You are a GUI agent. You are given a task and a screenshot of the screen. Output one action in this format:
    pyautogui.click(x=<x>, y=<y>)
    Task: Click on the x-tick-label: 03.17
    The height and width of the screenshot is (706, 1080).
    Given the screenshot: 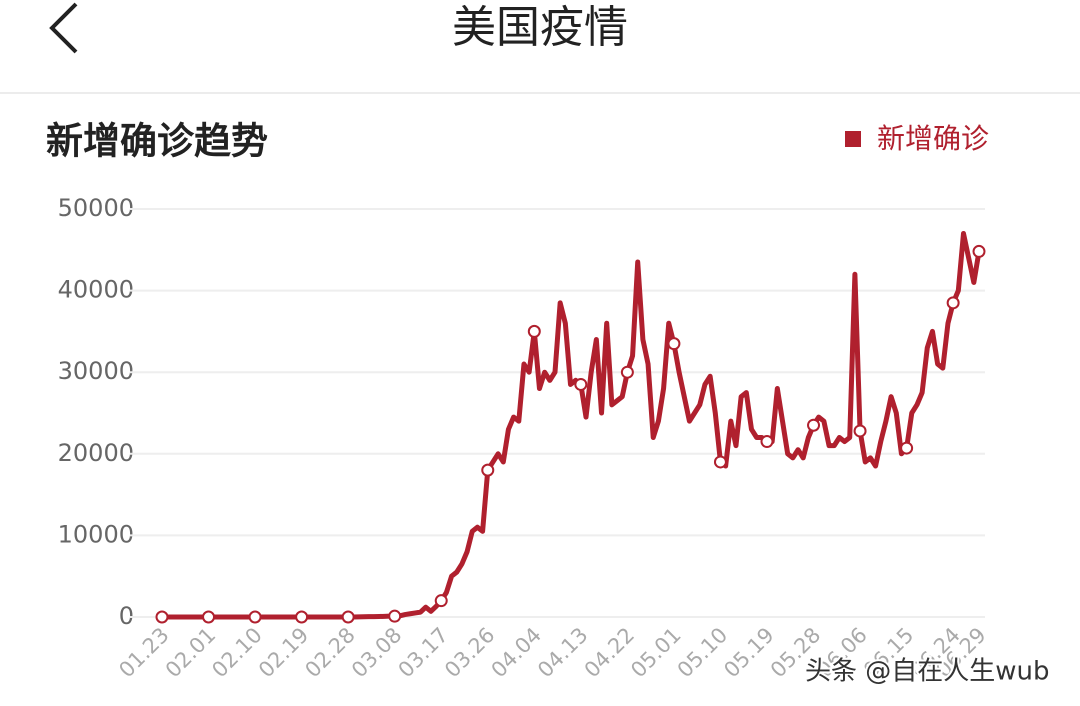 What is the action you would take?
    pyautogui.click(x=423, y=652)
    